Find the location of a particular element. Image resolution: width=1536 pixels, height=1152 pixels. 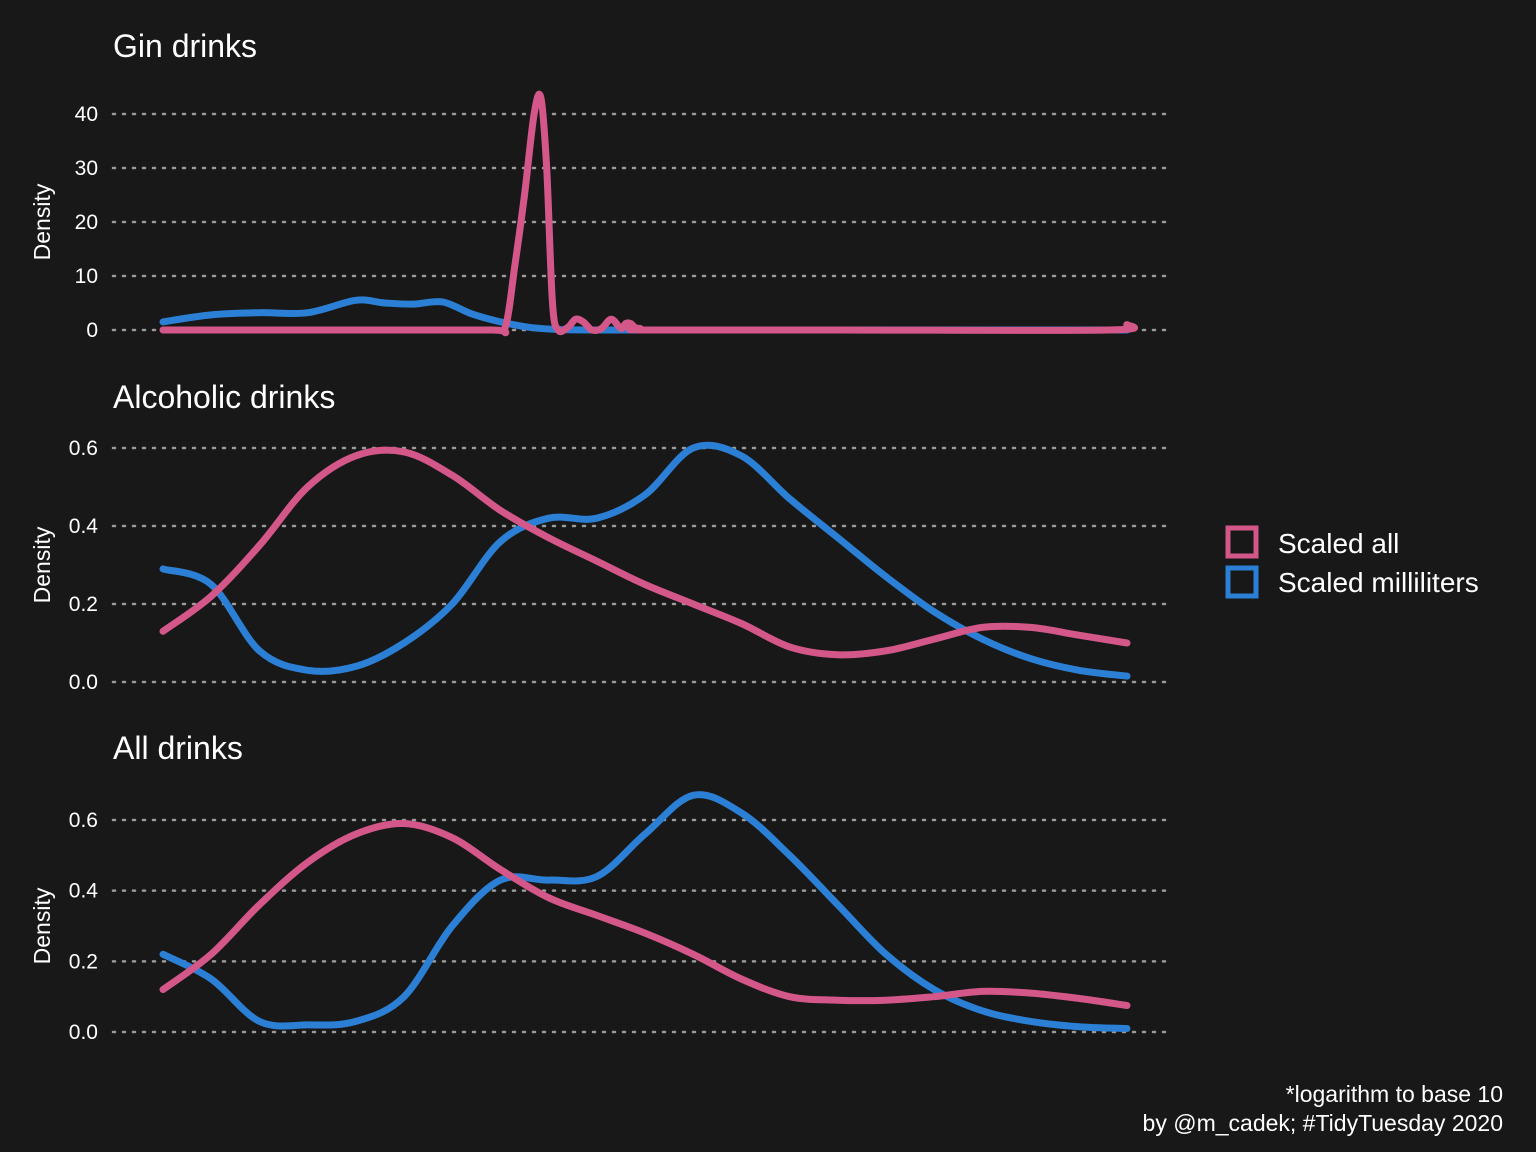

panel-title: Alcoholic drinks is located at coordinates (224, 397).